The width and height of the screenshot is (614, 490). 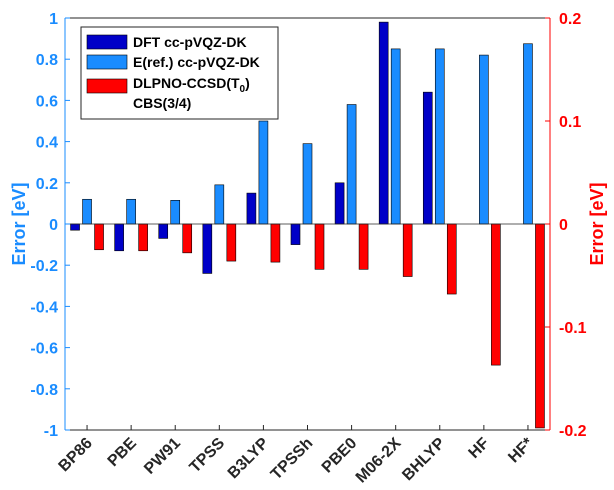 What do you see at coordinates (186, 83) in the screenshot?
I see `legend-label-3-main: DLPNO-CCSD(T` at bounding box center [186, 83].